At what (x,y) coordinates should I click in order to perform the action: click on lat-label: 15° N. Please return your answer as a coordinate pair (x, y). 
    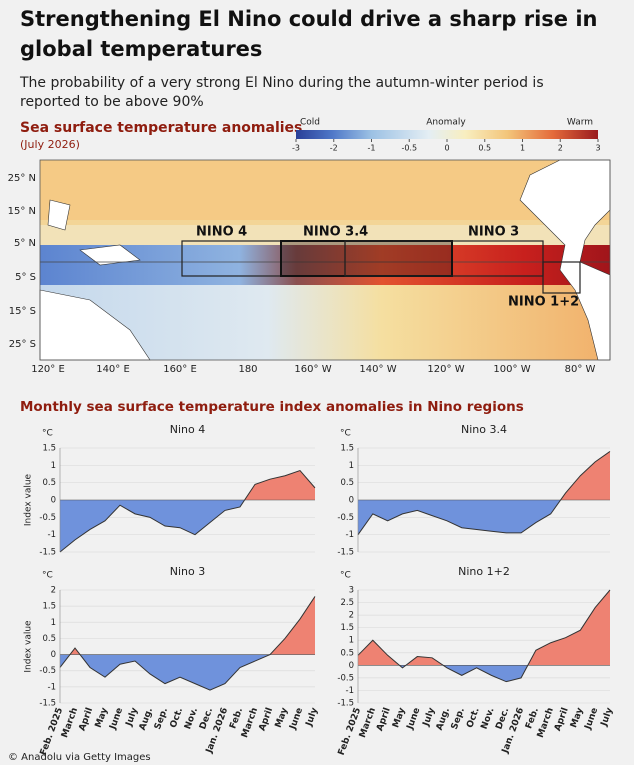
    Looking at the image, I should click on (22, 211).